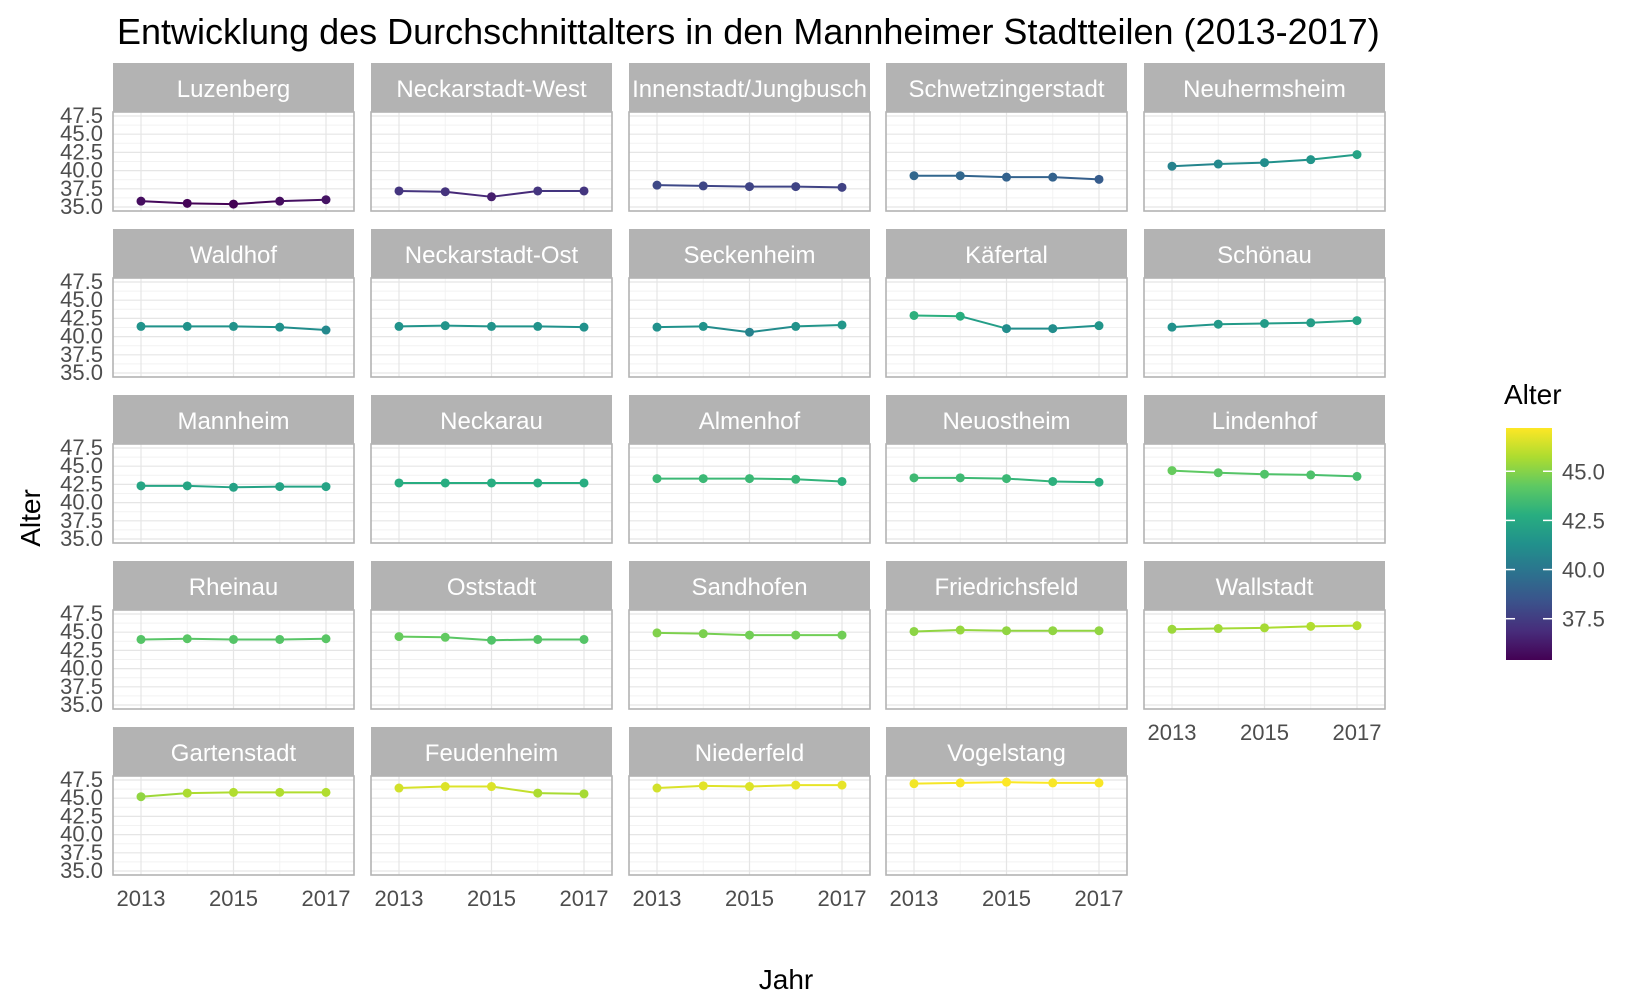  I want to click on facet-panel: Friedrichsfeld, so click(1006, 635).